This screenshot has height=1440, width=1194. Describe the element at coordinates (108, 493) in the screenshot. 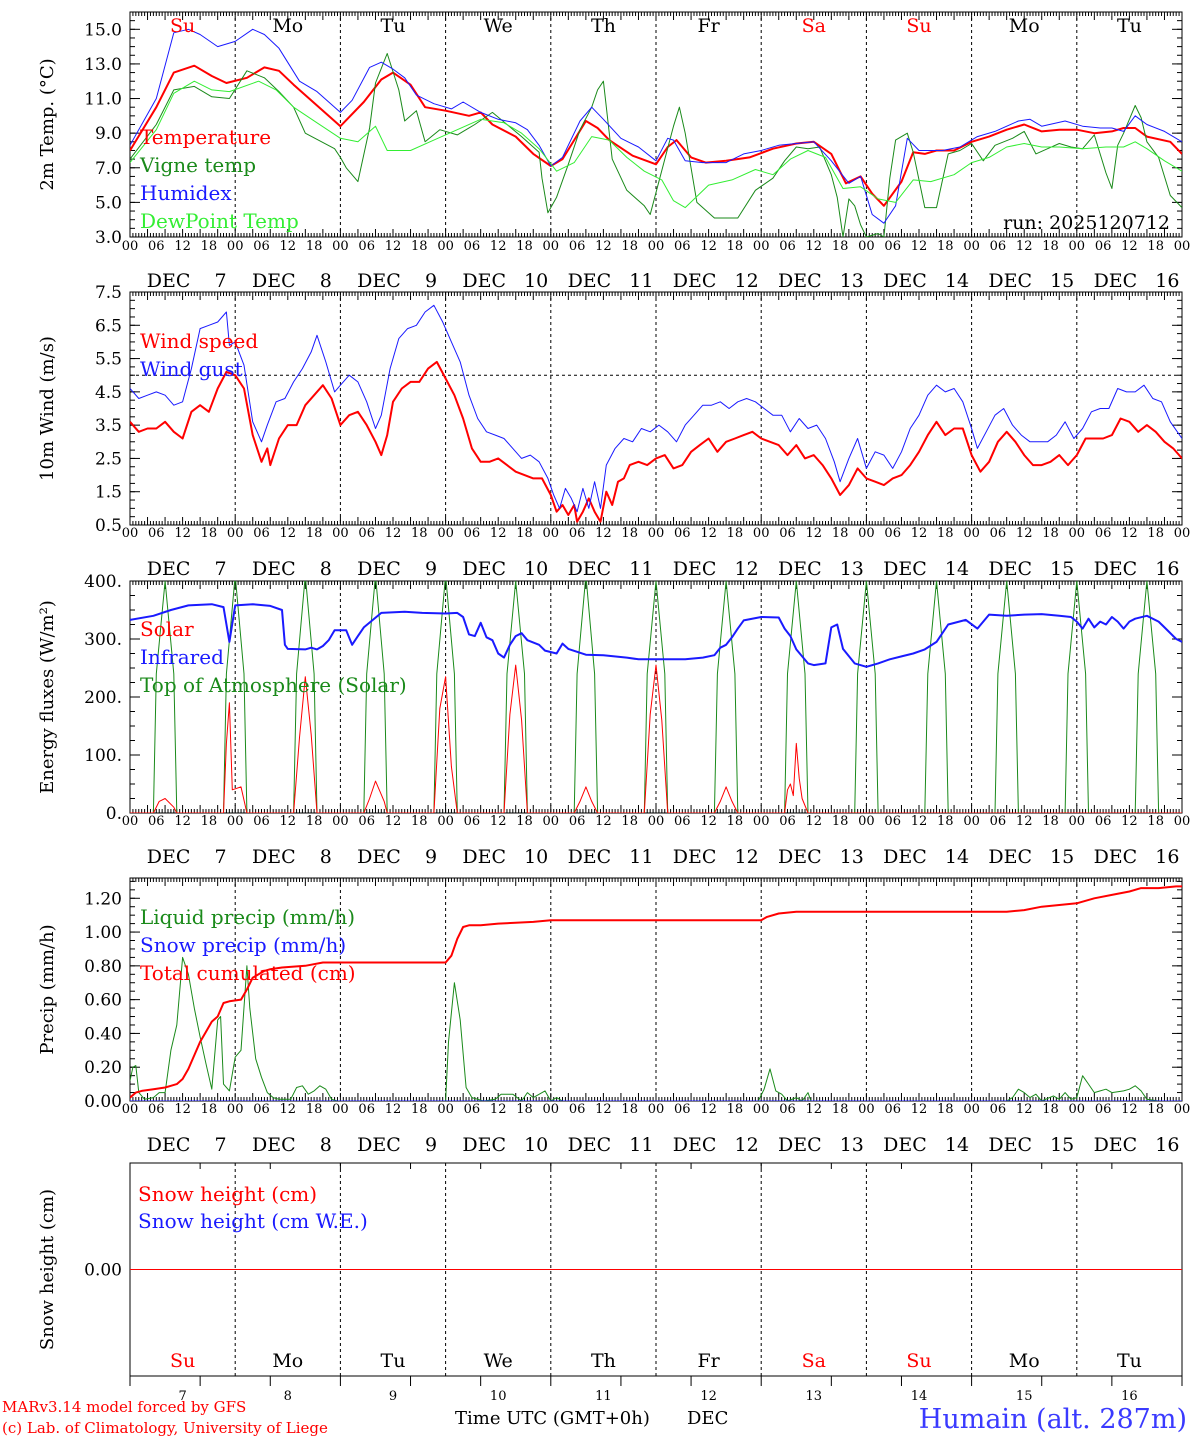

I see `wind-y-tick-label: 1.5` at that location.